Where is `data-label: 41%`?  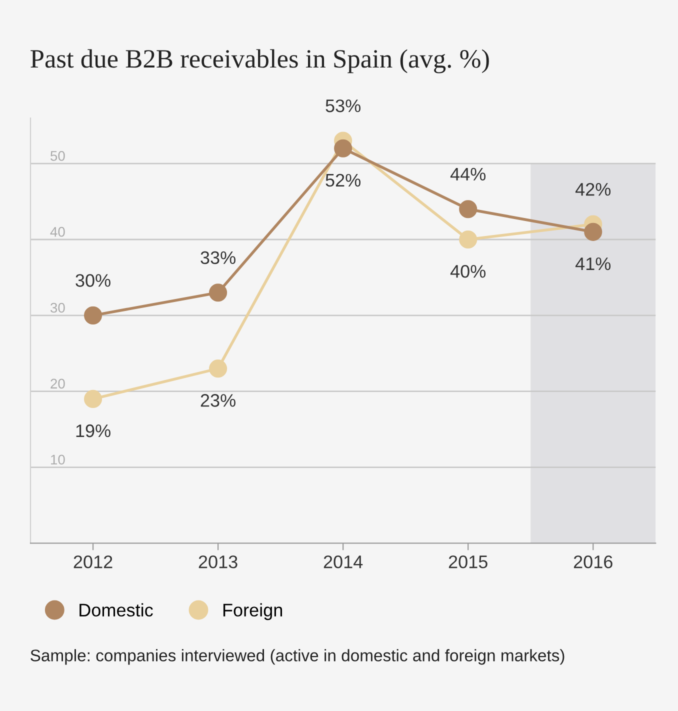 data-label: 41% is located at coordinates (593, 263).